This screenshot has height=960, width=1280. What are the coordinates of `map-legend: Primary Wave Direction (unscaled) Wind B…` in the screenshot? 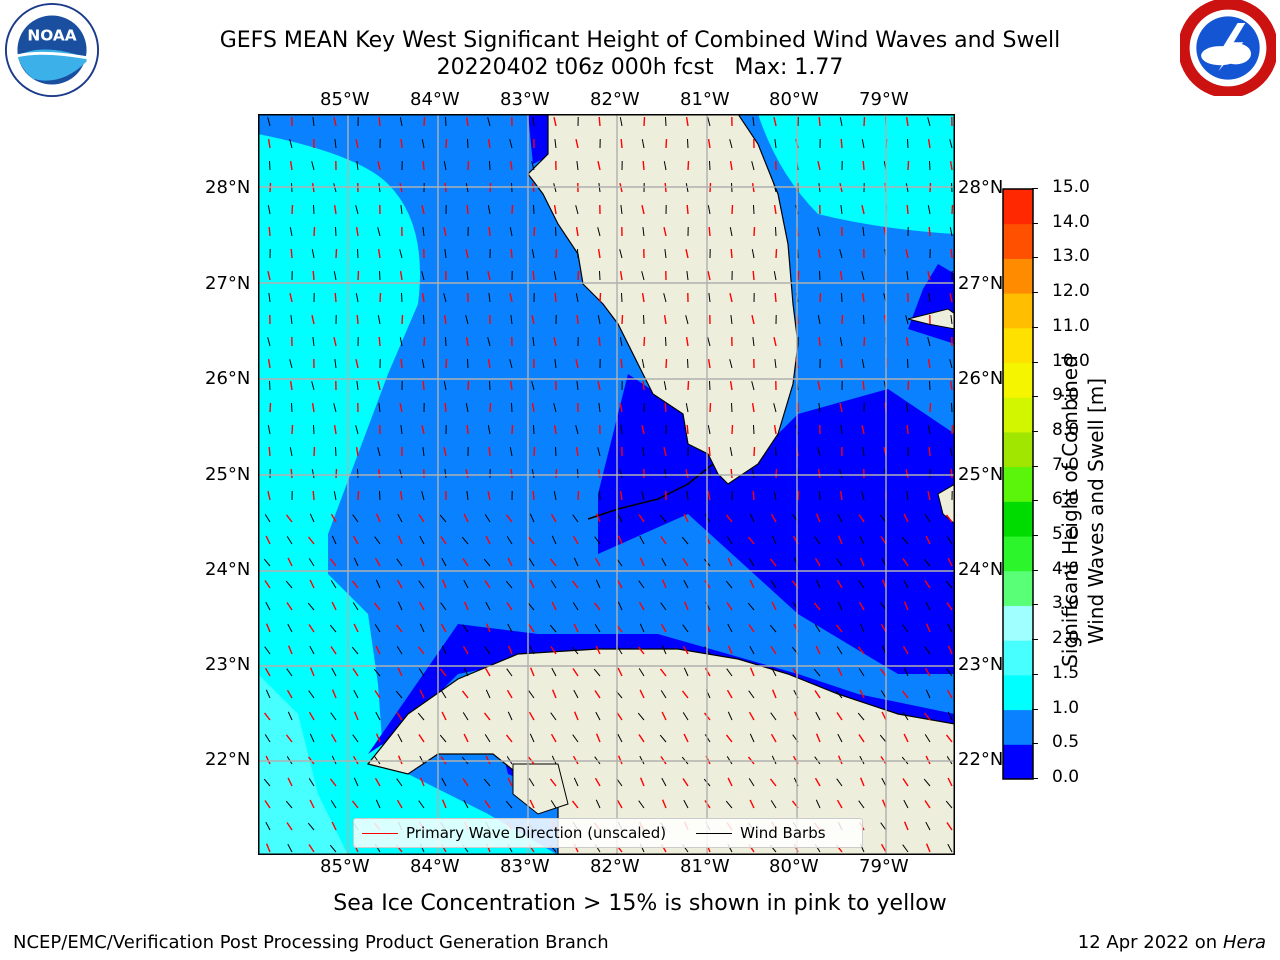 It's located at (608, 833).